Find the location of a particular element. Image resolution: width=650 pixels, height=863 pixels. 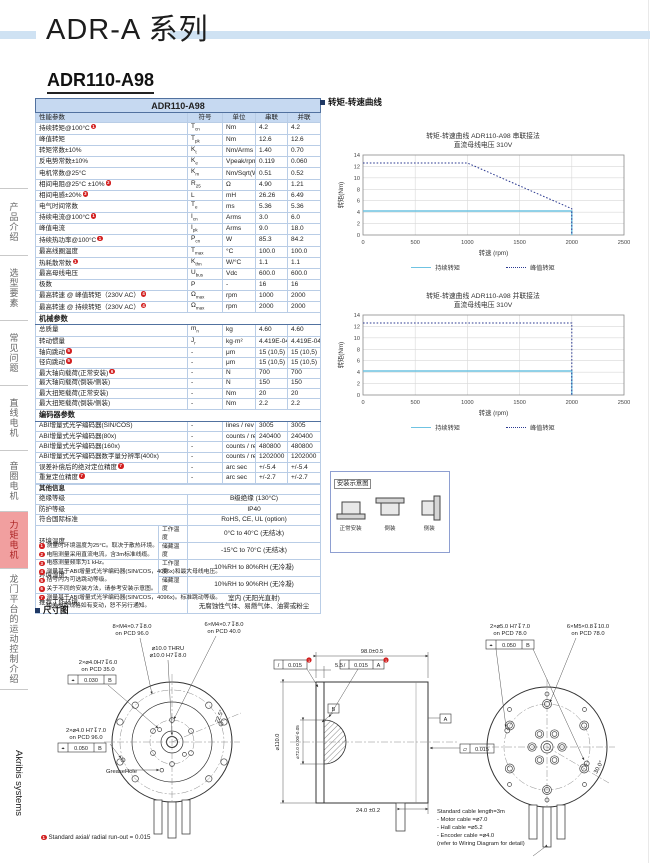

spec-unit: Nm/Sqrt(W) is located at coordinates (239, 173).